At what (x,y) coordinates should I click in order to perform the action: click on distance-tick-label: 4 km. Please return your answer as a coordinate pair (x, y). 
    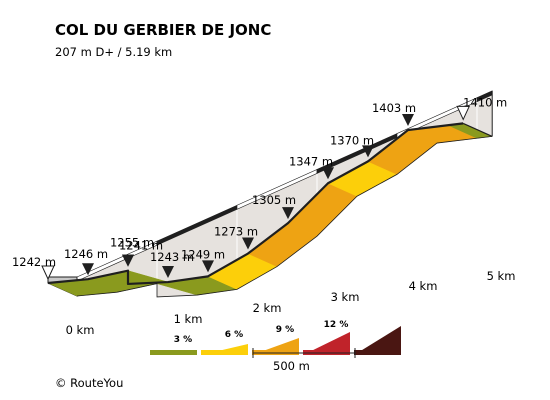
    Looking at the image, I should click on (423, 286).